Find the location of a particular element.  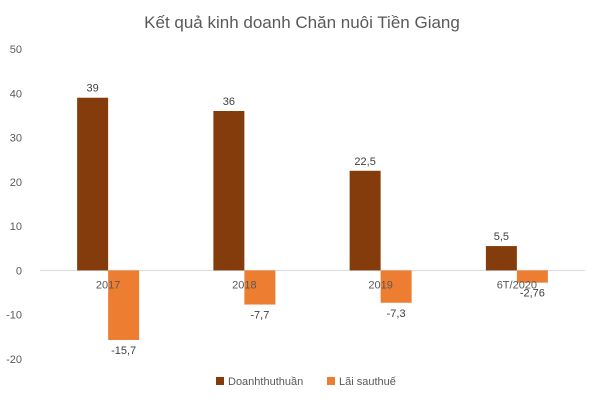

x-tick-label: 2019 is located at coordinates (380, 285).